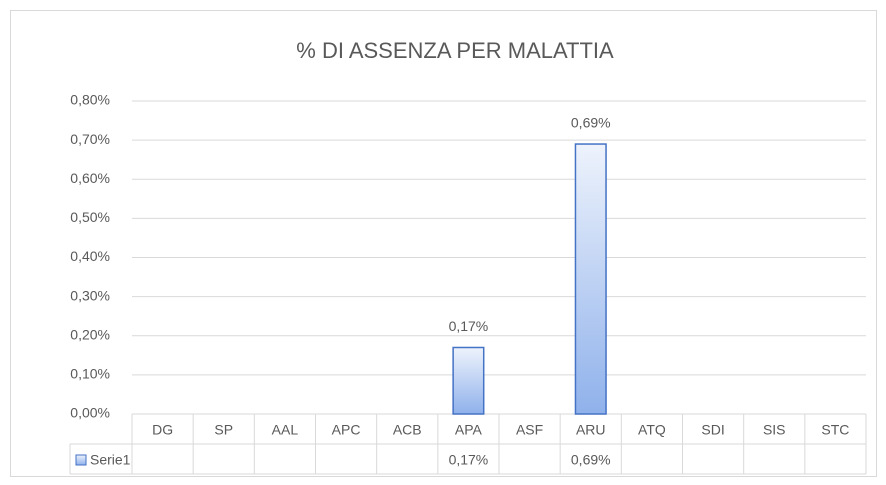 This screenshot has height=485, width=886. I want to click on x-tick-label: DG, so click(162, 430).